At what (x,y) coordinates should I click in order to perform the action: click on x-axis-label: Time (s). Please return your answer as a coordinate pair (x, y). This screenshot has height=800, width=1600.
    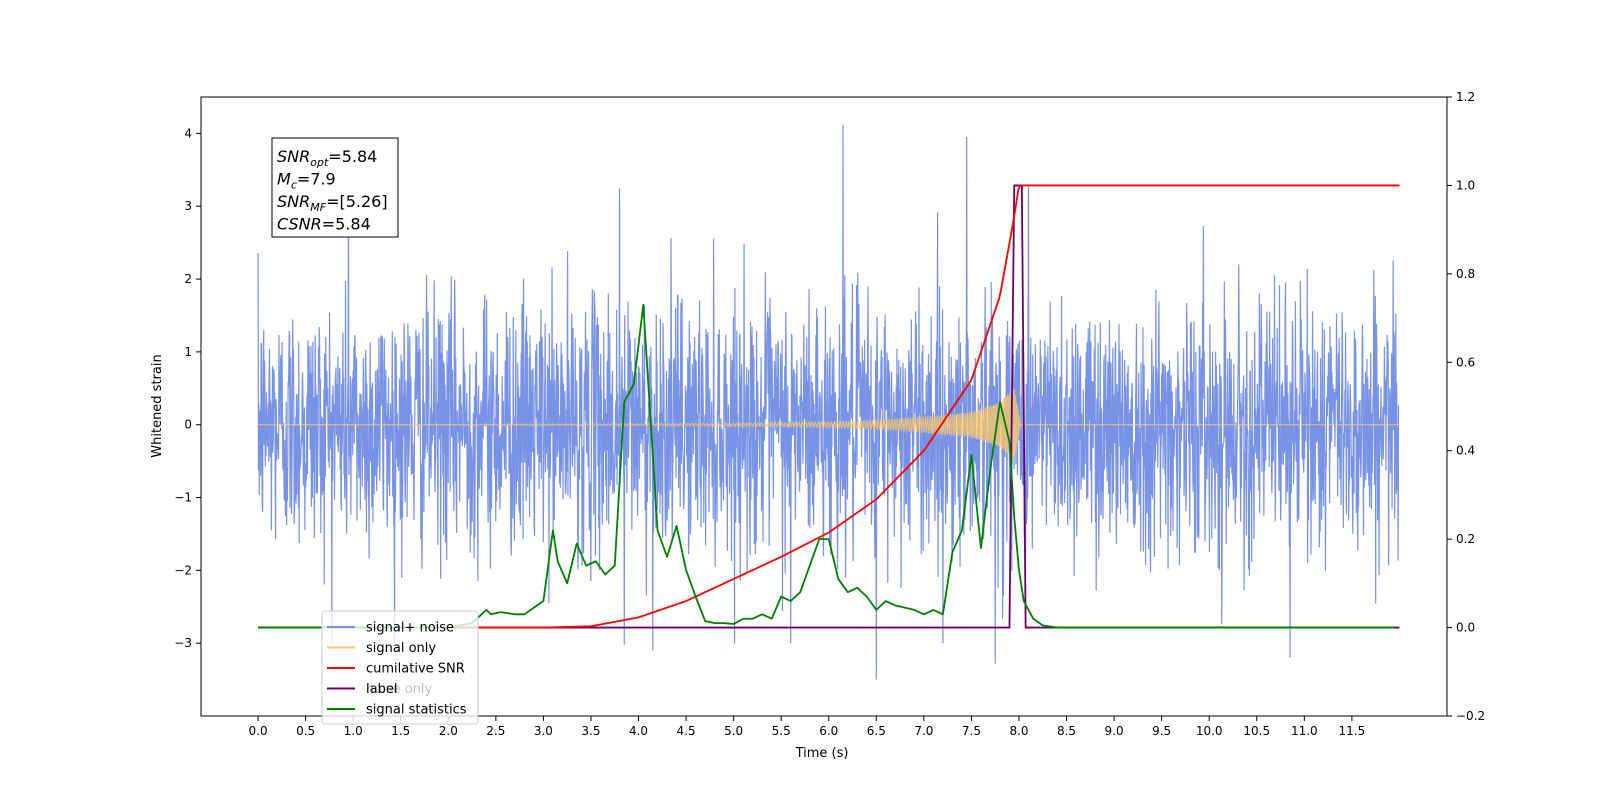
    Looking at the image, I should click on (822, 753).